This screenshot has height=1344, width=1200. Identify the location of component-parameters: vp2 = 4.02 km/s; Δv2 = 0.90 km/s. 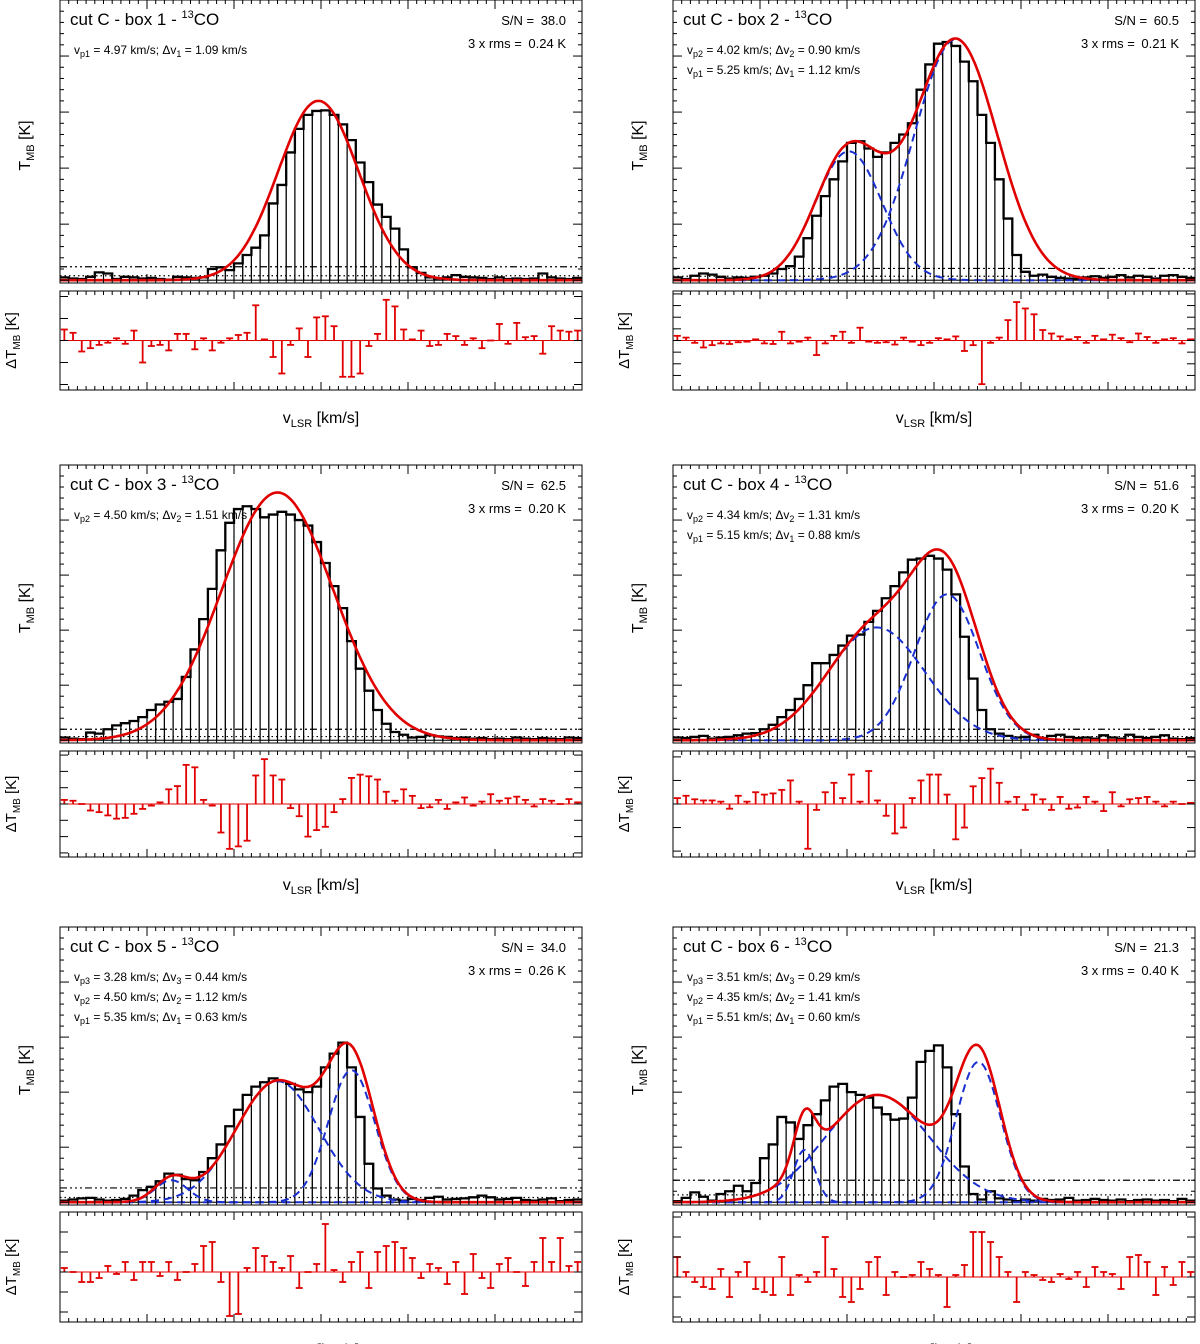
(773, 51).